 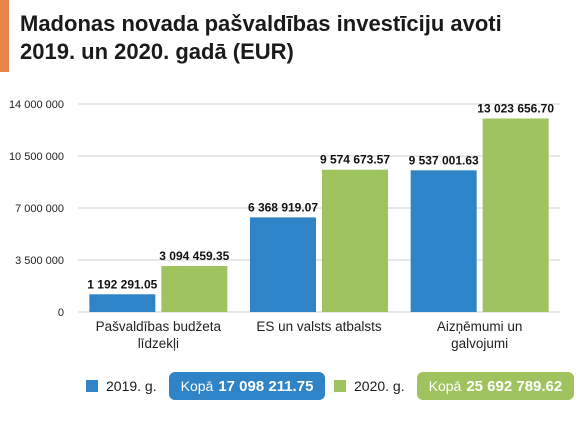 I want to click on total-value-2019: 17 098 211.75, so click(x=266, y=386).